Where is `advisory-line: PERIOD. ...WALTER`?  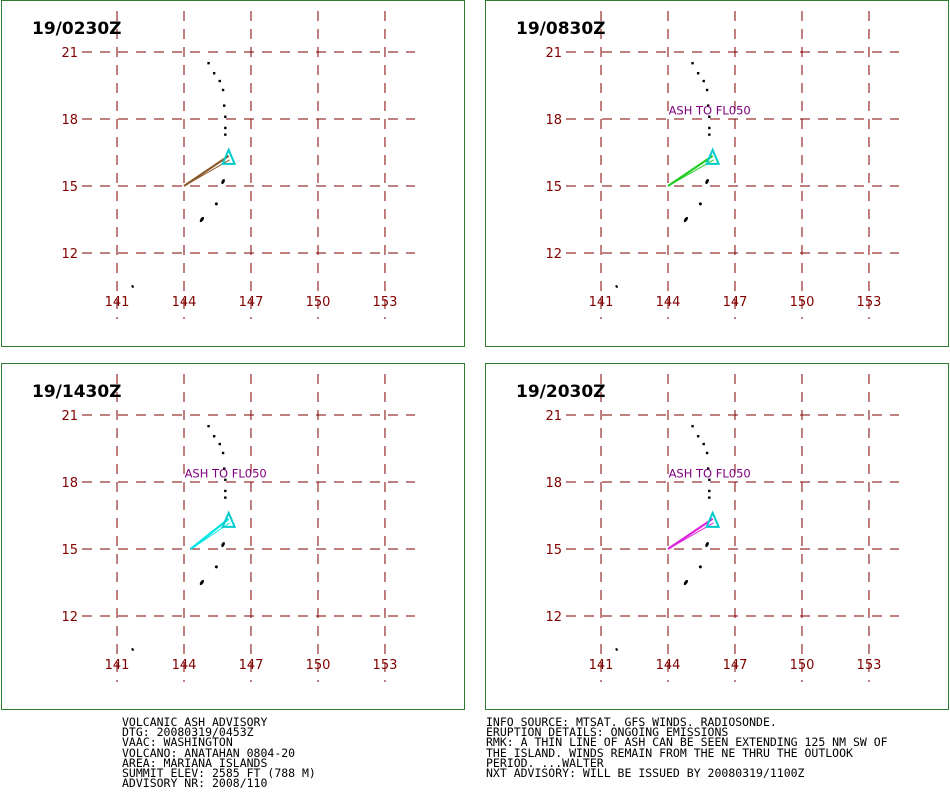
advisory-line: PERIOD. ...WALTER is located at coordinates (545, 762).